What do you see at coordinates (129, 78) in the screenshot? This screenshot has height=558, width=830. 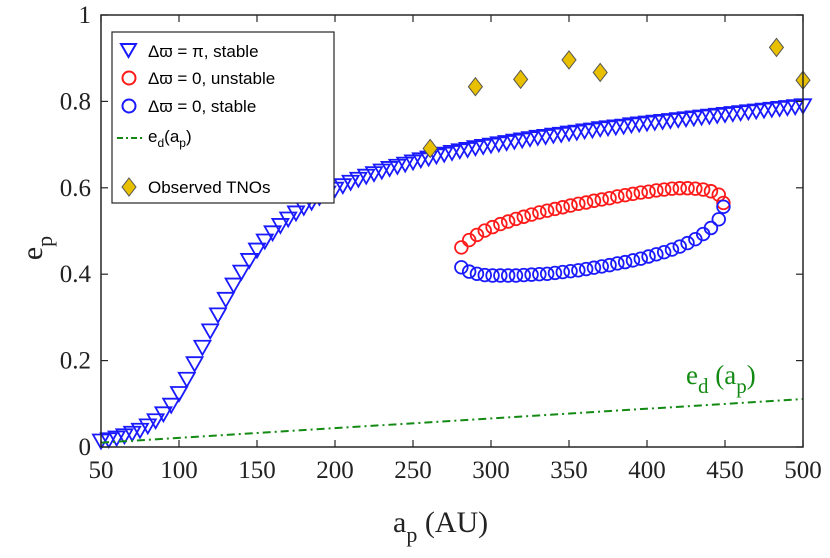 I see `legend-red-circle-marker` at bounding box center [129, 78].